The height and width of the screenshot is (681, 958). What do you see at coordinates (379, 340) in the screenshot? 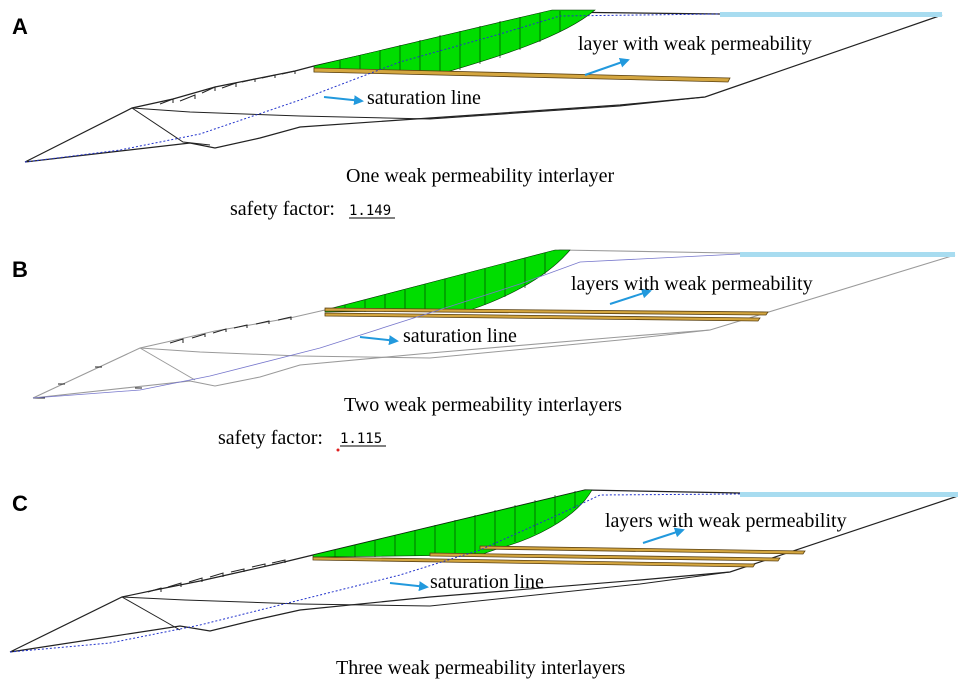
I see `panel-b-saturation-arrow-icon` at bounding box center [379, 340].